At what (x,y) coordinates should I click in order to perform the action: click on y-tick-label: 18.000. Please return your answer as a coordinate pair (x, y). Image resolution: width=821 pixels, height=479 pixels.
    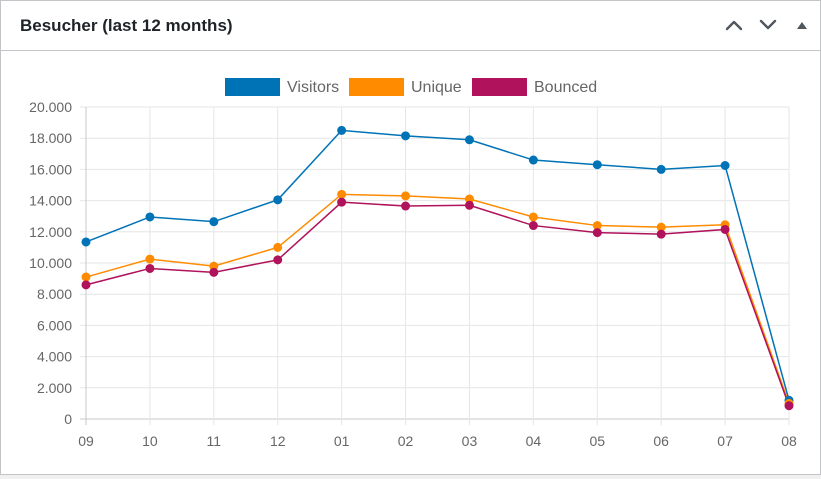
    Looking at the image, I should click on (50, 138).